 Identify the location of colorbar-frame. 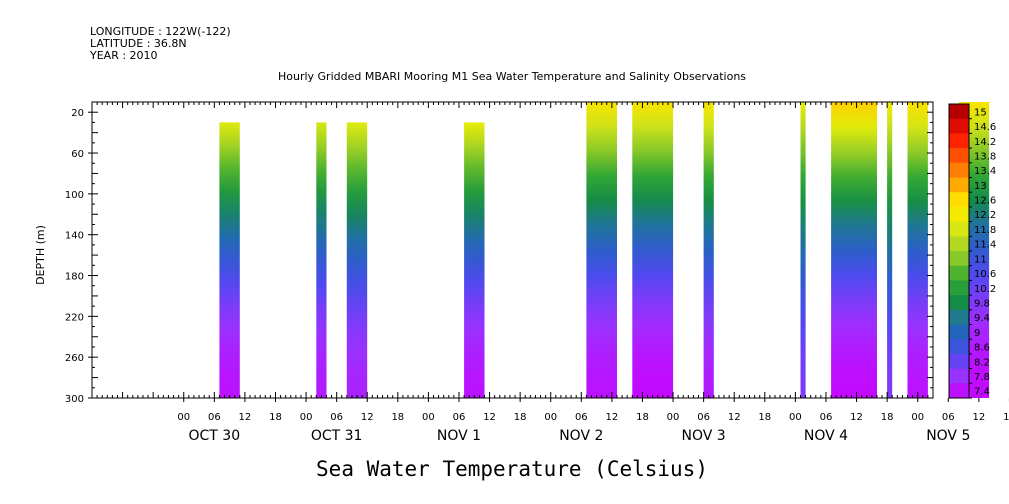
(959, 251).